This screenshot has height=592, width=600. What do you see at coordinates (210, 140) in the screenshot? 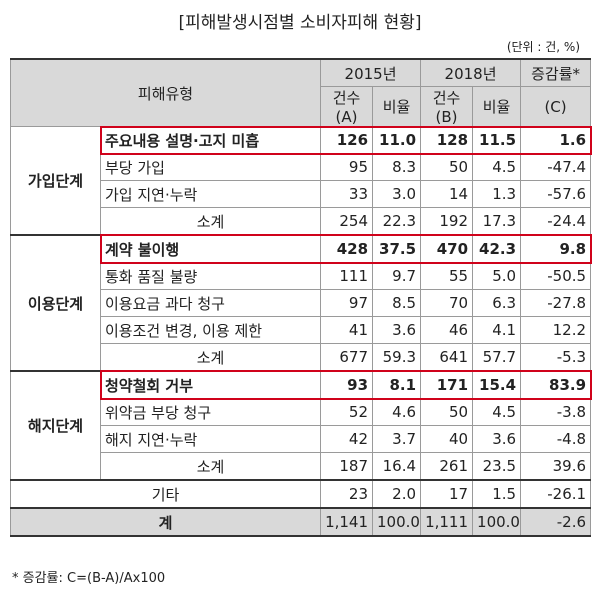
I see `type-label: 주요내용 설명·고지 미흡` at bounding box center [210, 140].